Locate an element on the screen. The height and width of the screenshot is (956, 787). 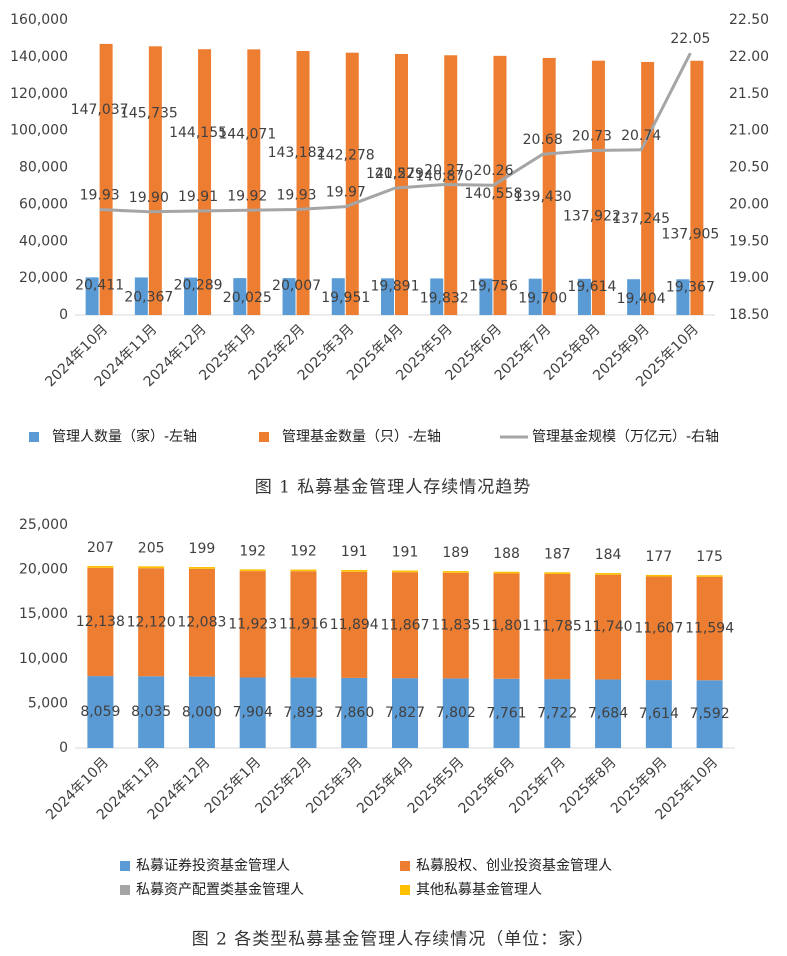
data-label: 19,700 is located at coordinates (542, 299).